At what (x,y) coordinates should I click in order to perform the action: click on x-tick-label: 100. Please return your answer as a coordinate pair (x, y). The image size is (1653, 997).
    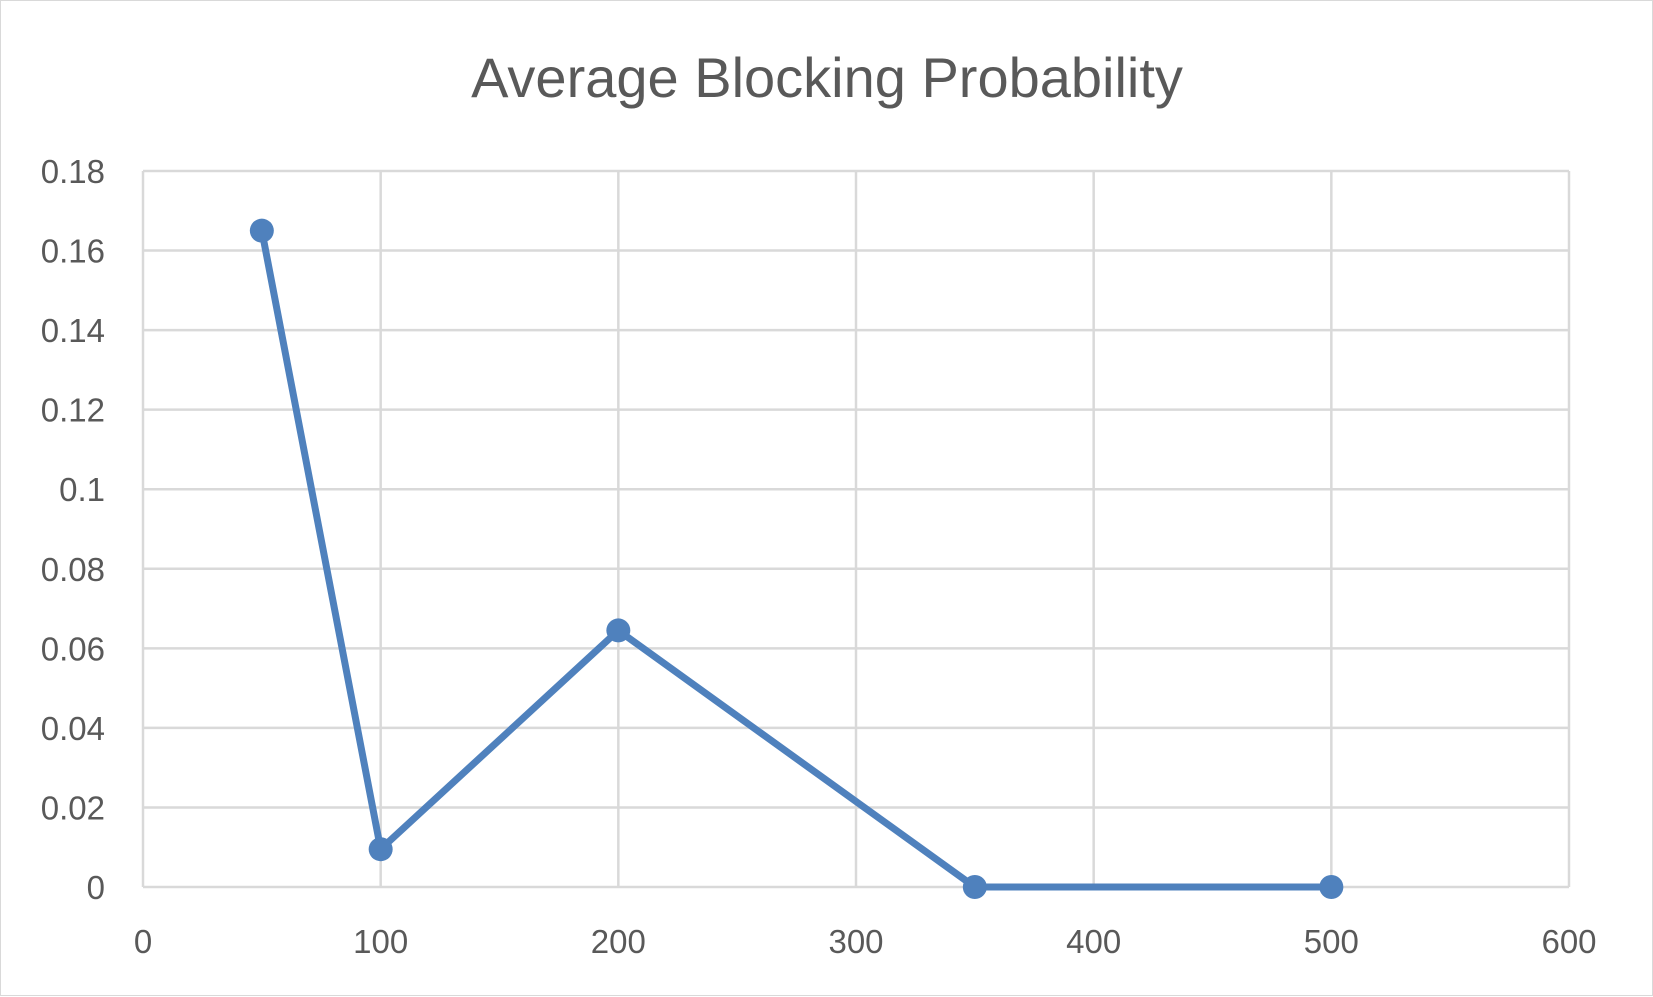
    Looking at the image, I should click on (380, 941).